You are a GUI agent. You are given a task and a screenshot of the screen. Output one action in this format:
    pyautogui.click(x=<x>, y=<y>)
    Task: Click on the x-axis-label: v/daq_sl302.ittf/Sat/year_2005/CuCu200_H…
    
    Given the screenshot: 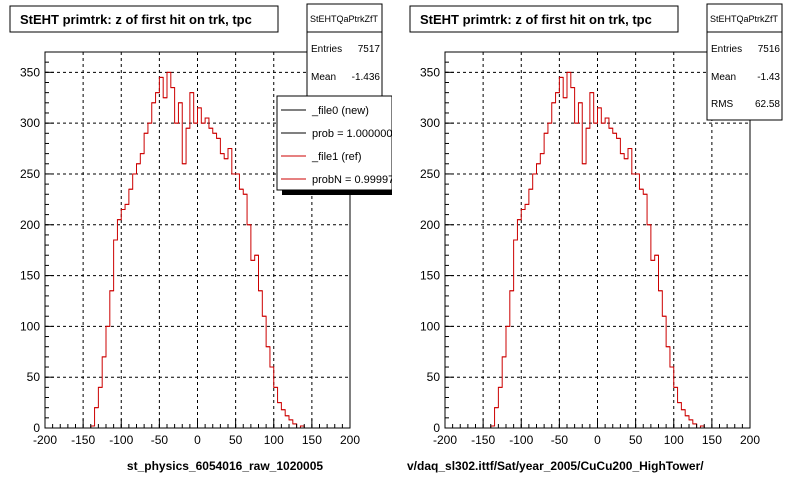 What is the action you would take?
    pyautogui.click(x=555, y=466)
    